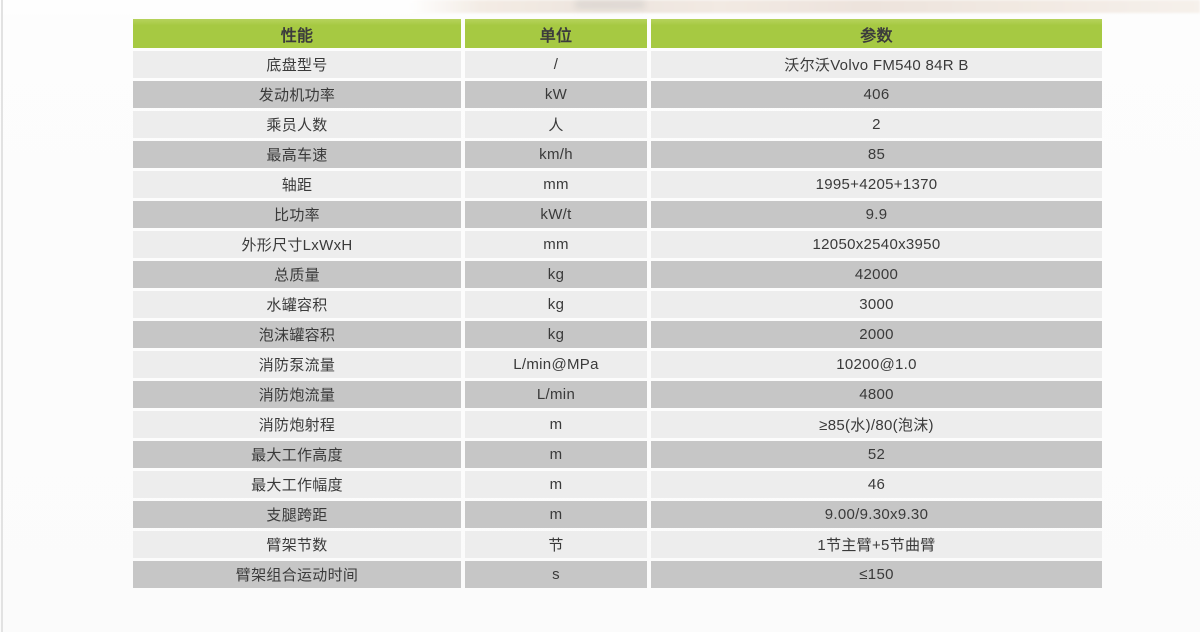  I want to click on spec-name-cell: 臂架节数, so click(297, 544).